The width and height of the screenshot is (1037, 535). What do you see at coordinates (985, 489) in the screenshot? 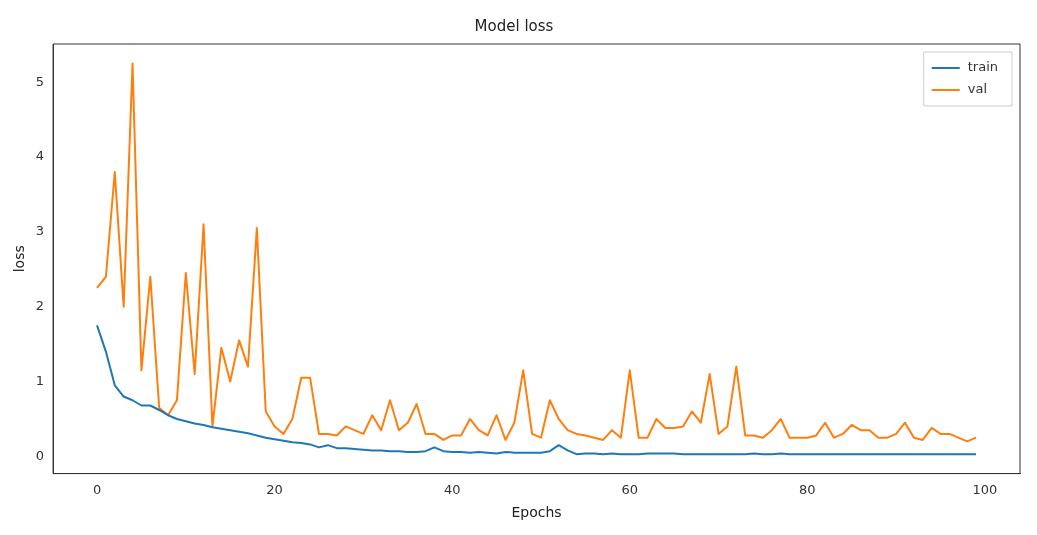
I see `x-tick-label: 100` at bounding box center [985, 489].